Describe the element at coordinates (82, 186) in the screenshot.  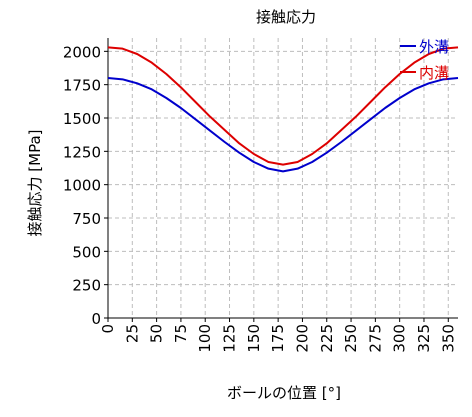
I see `y-tick-label: 1000` at that location.